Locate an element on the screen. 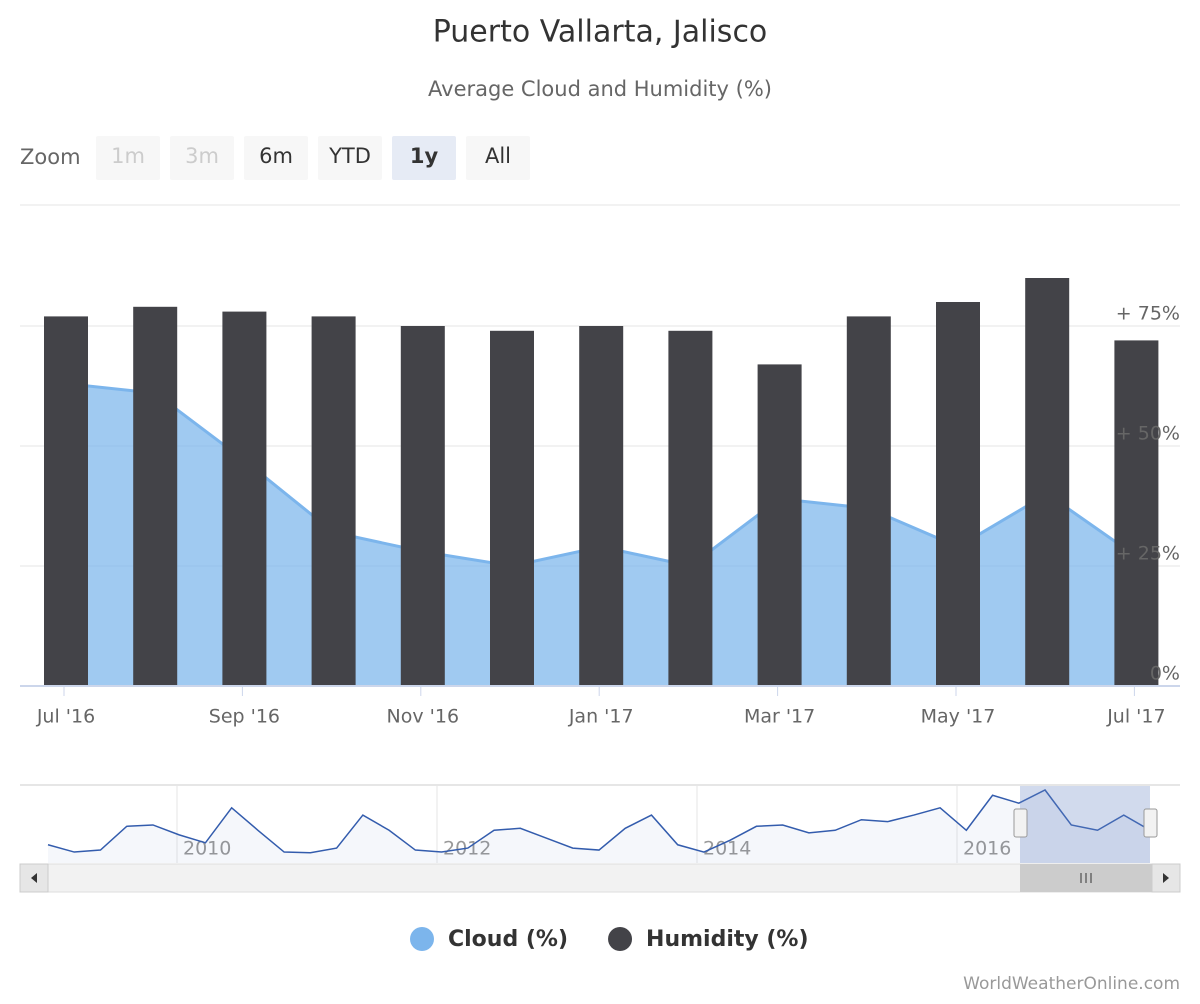  navigator-line is located at coordinates (599, 821).